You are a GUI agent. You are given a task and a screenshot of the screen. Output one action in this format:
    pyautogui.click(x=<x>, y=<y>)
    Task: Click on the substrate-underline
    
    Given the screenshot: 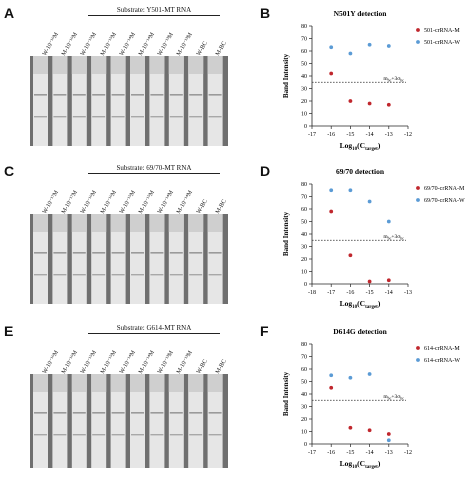 What is the action you would take?
    pyautogui.click(x=154, y=15)
    